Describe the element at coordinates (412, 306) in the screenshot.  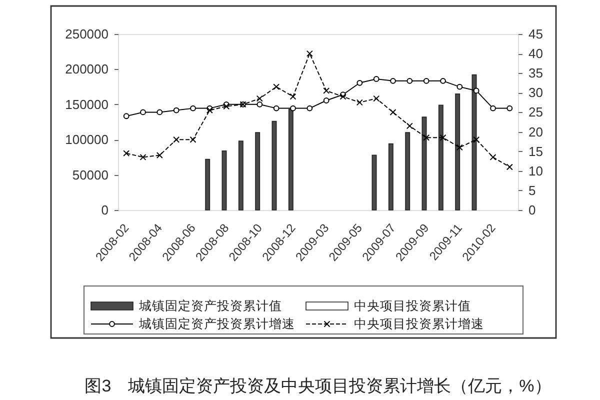
I see `legend-label: 中央项目投资累计值` at that location.